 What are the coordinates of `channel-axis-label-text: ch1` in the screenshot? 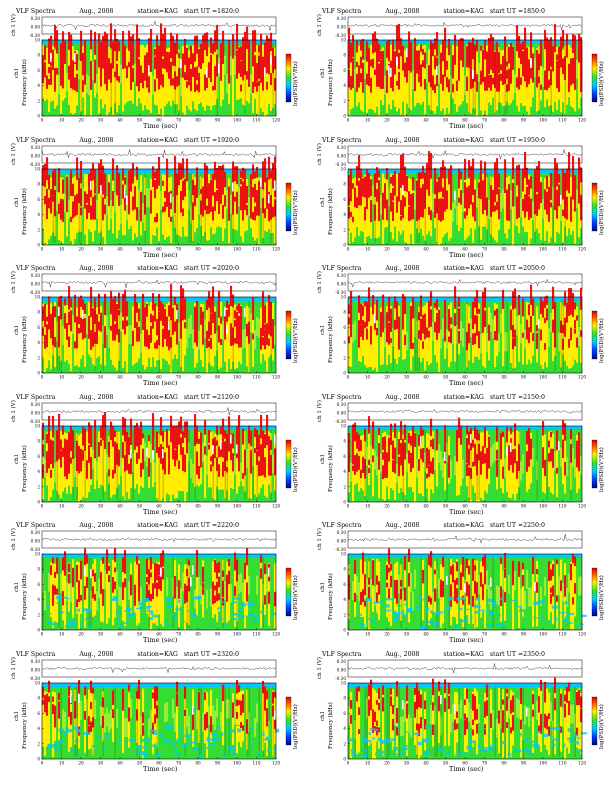 It's located at (17, 72).